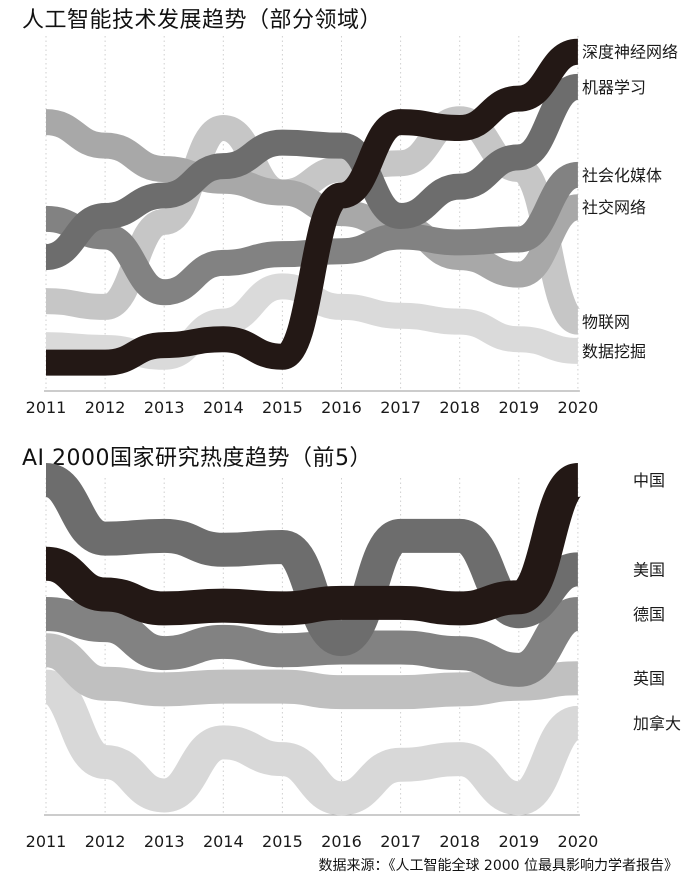 This screenshot has height=891, width=700. What do you see at coordinates (622, 175) in the screenshot?
I see `series-label: 社会化媒体` at bounding box center [622, 175].